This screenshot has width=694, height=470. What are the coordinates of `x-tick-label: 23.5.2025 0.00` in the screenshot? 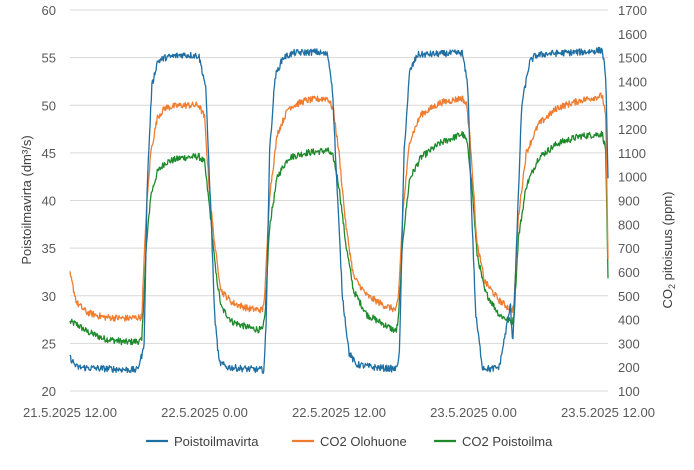 It's located at (473, 412).